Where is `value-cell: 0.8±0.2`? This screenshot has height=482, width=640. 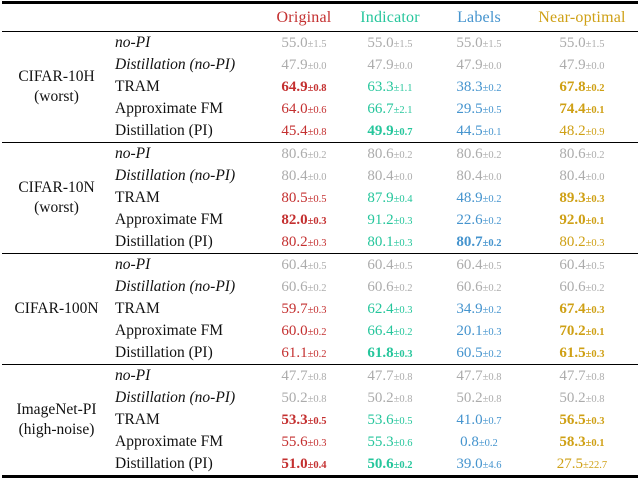 value-cell: 0.8±0.2 is located at coordinates (479, 441).